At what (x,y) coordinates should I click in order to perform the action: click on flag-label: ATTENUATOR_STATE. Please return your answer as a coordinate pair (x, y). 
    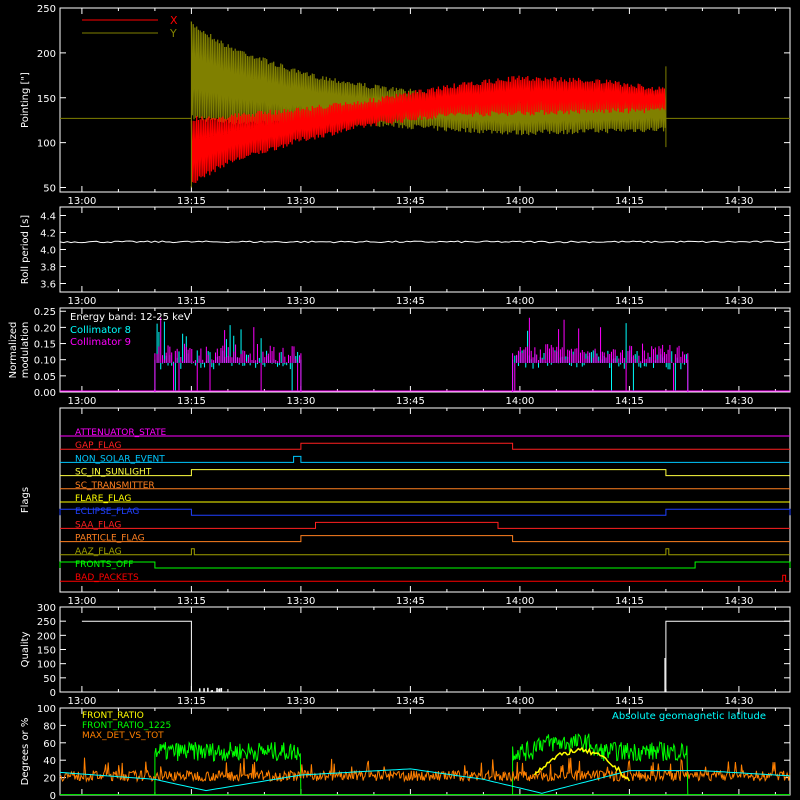
    Looking at the image, I should click on (121, 433).